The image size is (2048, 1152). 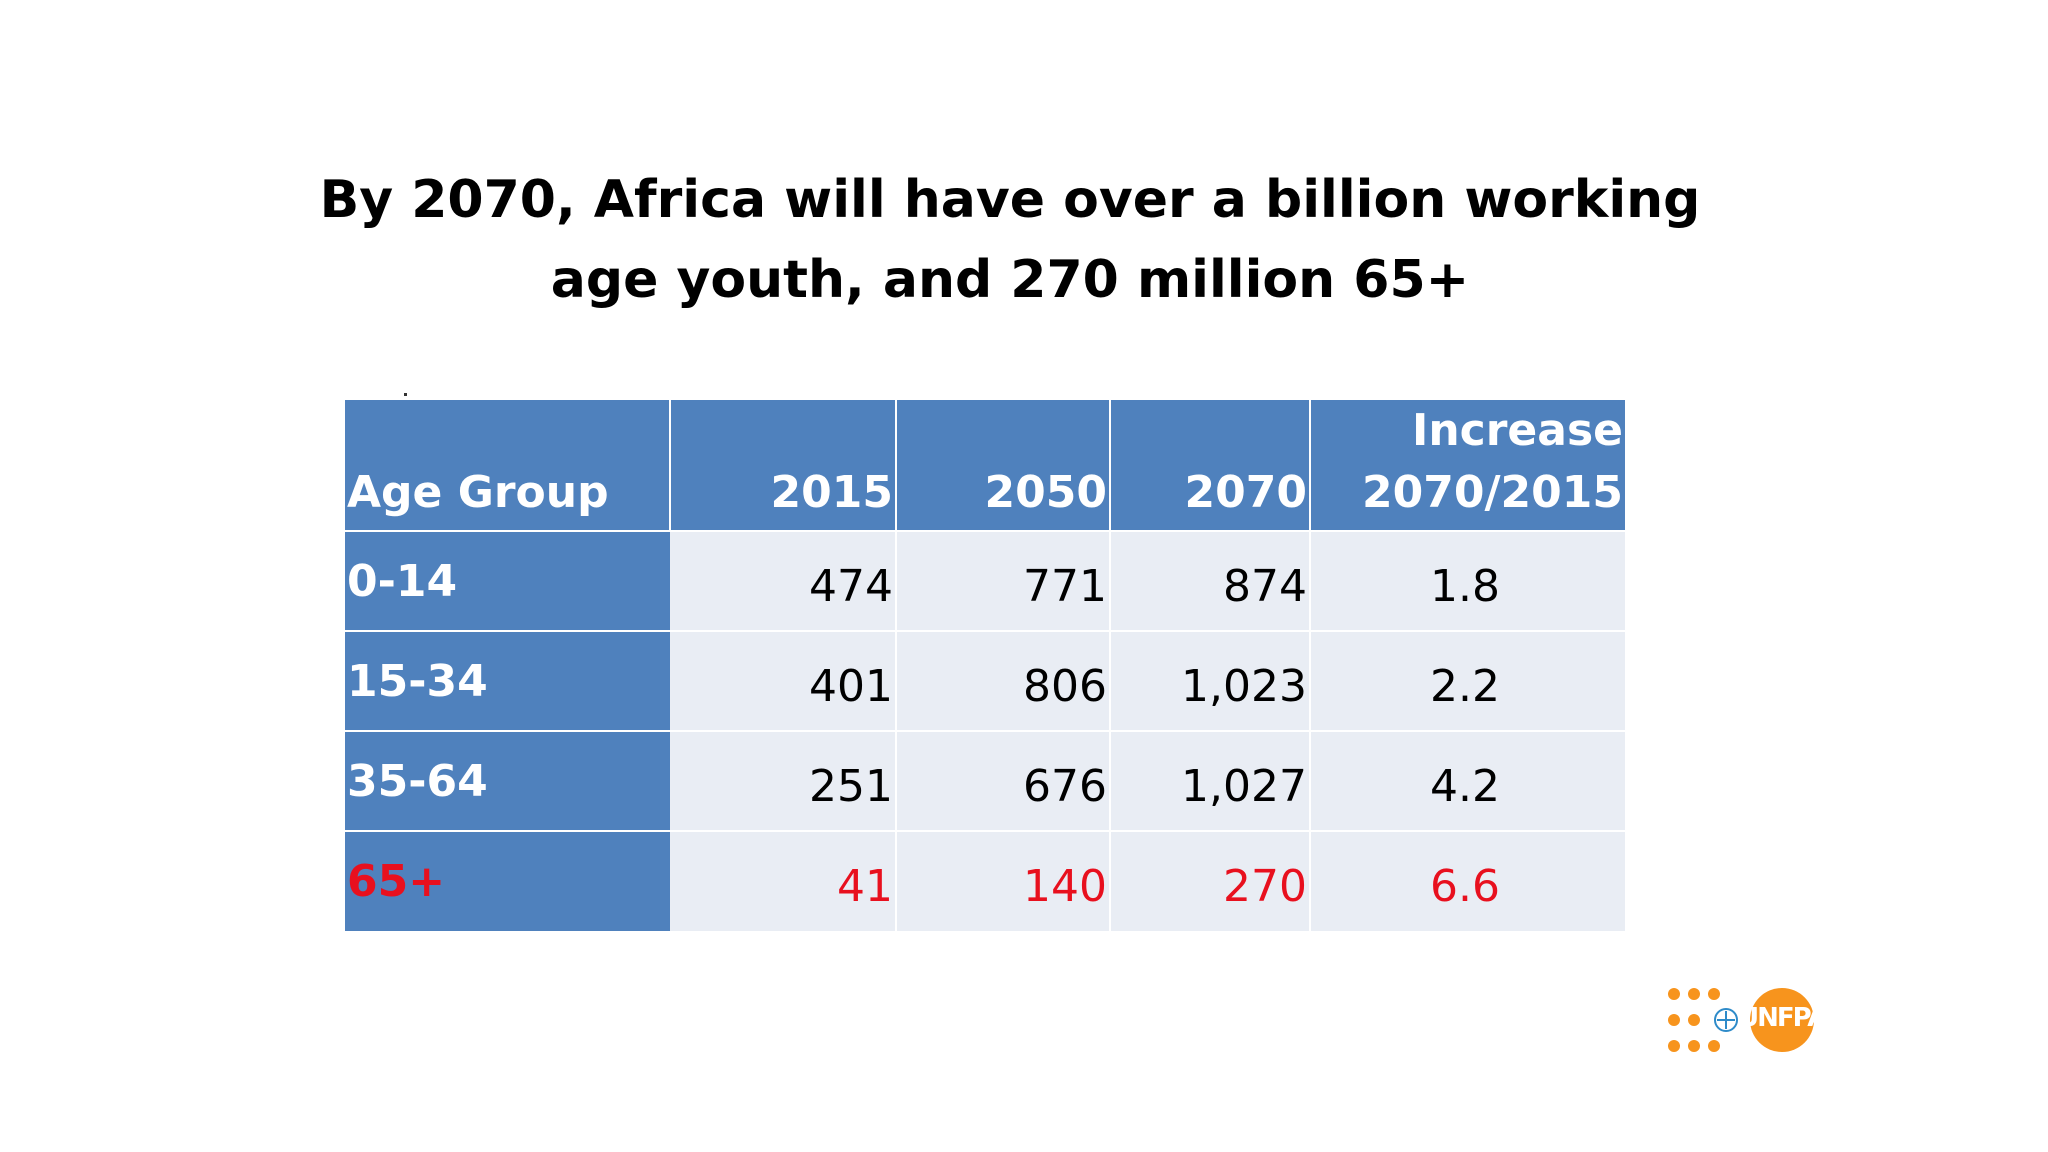 I want to click on logo-text: UNFPA, so click(x=1782, y=1018).